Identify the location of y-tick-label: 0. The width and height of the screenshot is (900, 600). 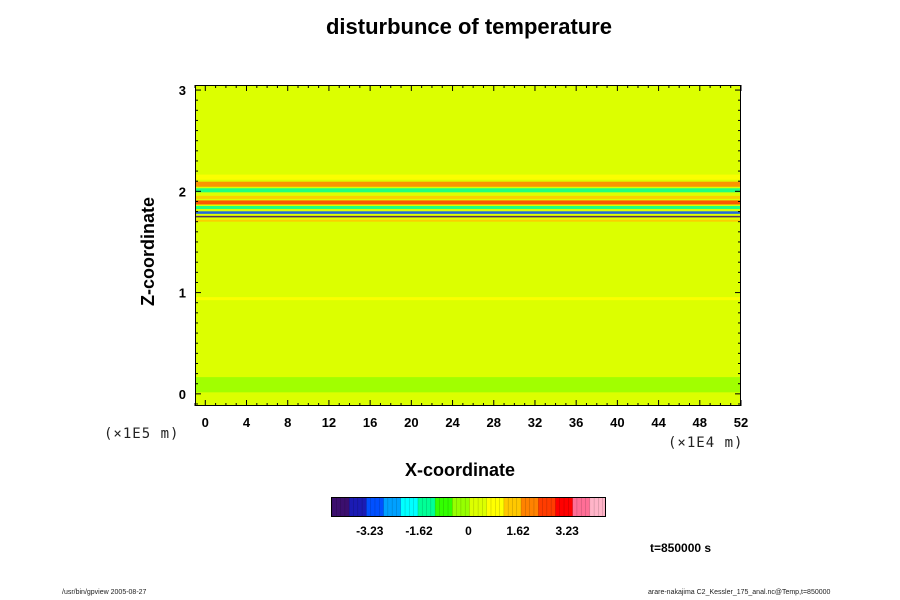
(182, 394).